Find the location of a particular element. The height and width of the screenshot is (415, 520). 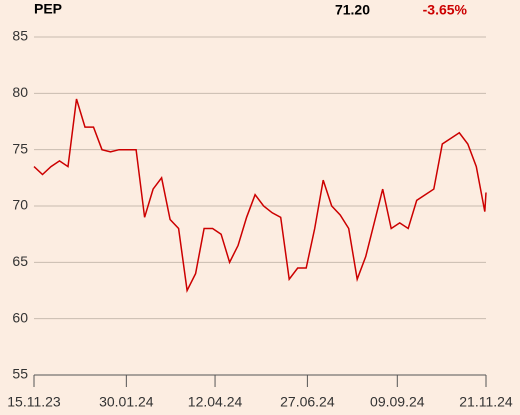

y-tick-label: 65 is located at coordinates (20, 261).